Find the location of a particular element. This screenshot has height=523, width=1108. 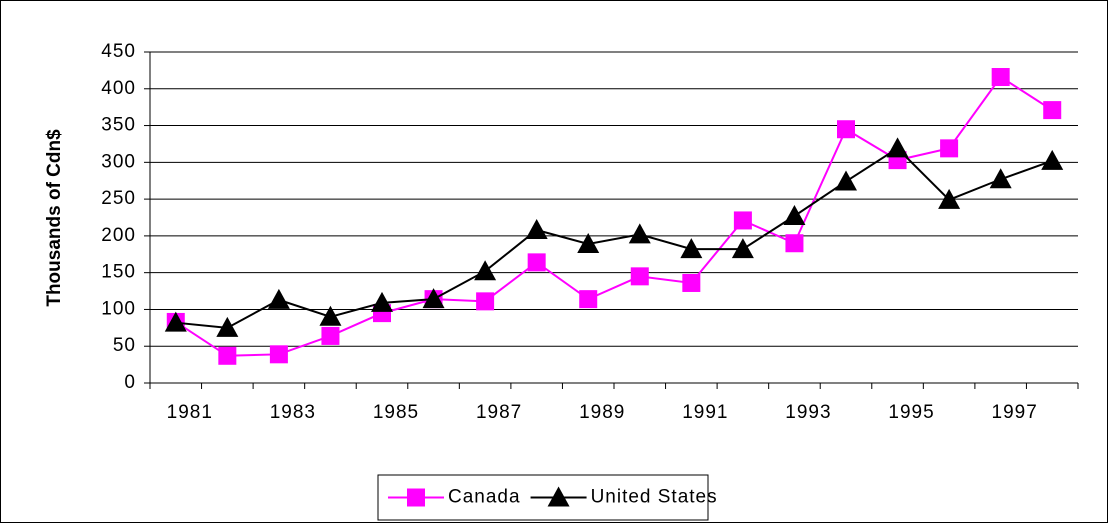

y-tick-label: 400 is located at coordinates (118, 88).